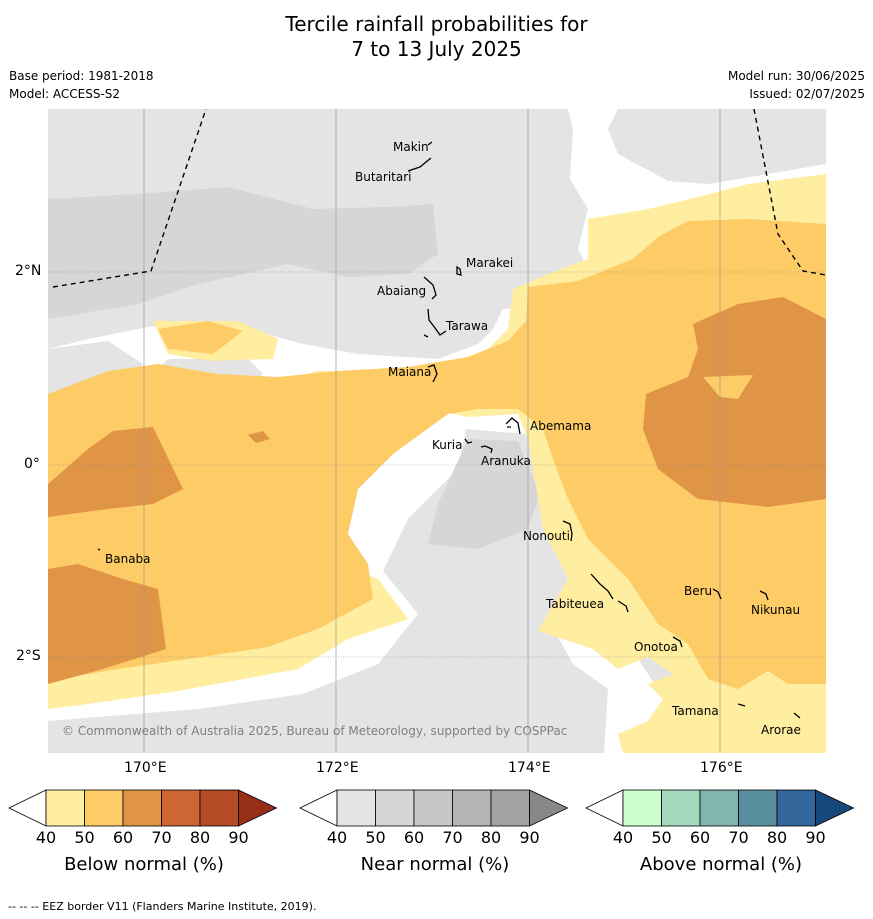 This screenshot has height=919, width=873. What do you see at coordinates (734, 402) in the screenshot?
I see `below-normal-60-region-east` at bounding box center [734, 402].